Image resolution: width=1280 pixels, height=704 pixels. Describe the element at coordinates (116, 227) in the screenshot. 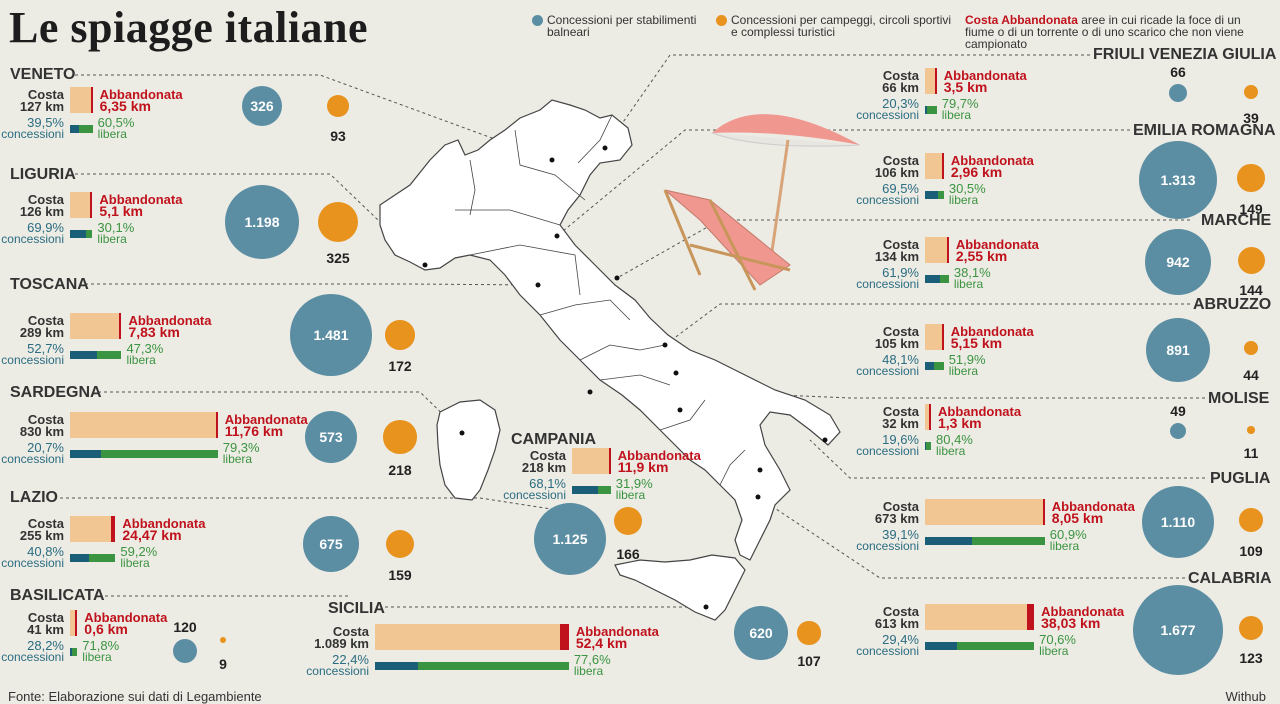

I see `libera-pct: 30,1%` at that location.